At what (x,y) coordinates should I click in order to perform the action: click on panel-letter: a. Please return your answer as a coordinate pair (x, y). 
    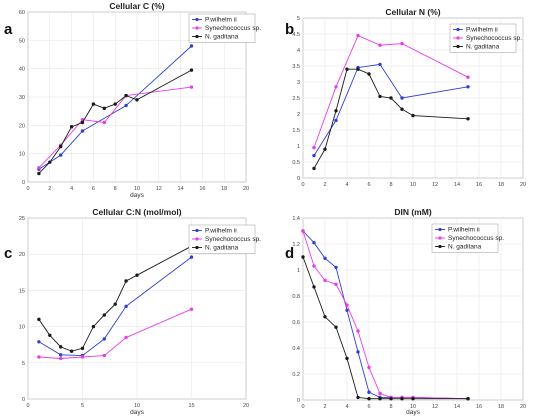
    Looking at the image, I should click on (8, 29).